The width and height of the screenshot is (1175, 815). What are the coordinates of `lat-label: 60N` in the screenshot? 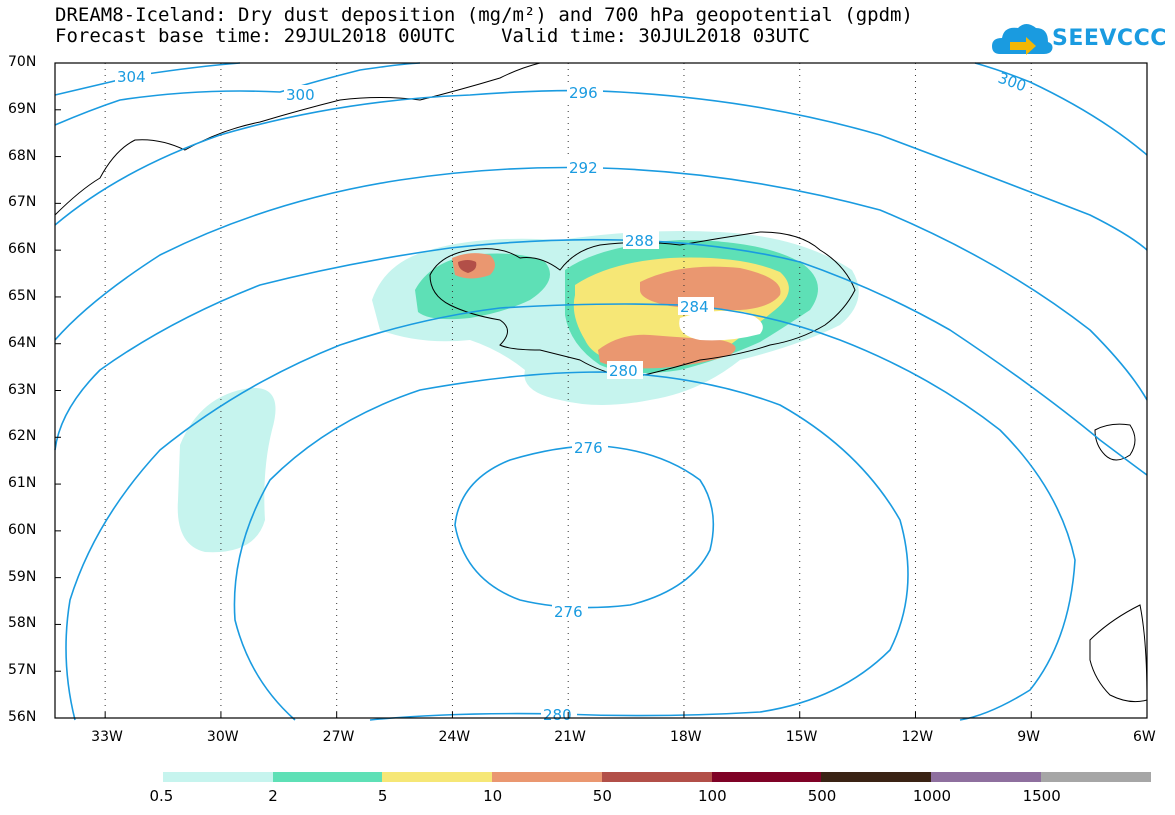 It's located at (22, 529).